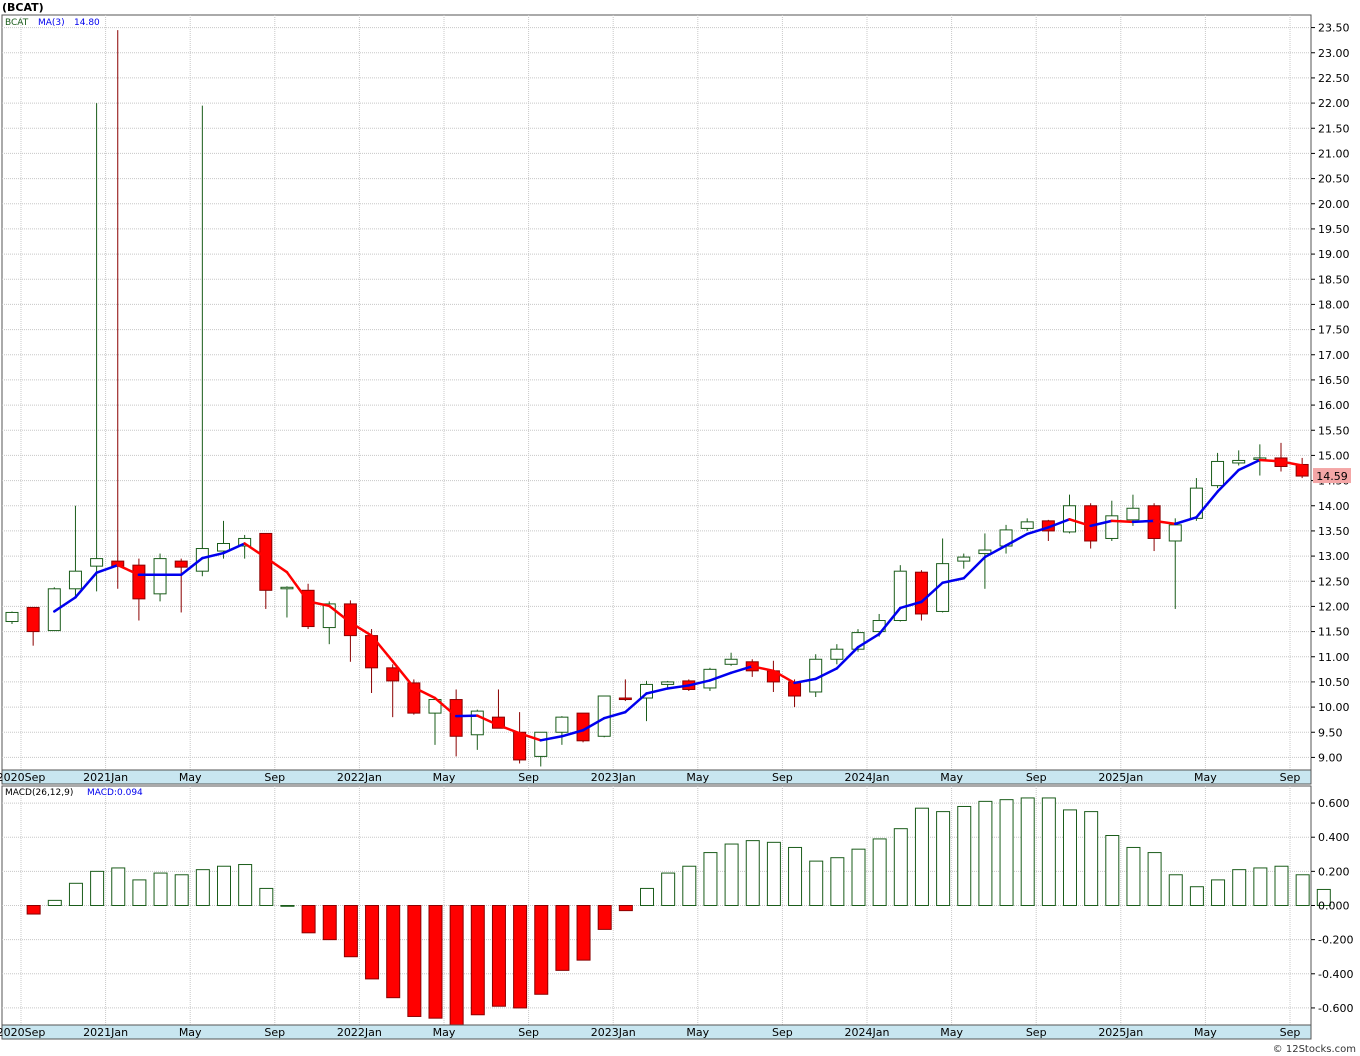 This screenshot has width=1360, height=1056. I want to click on macd-x-tick-label: 2024Jan, so click(867, 1032).